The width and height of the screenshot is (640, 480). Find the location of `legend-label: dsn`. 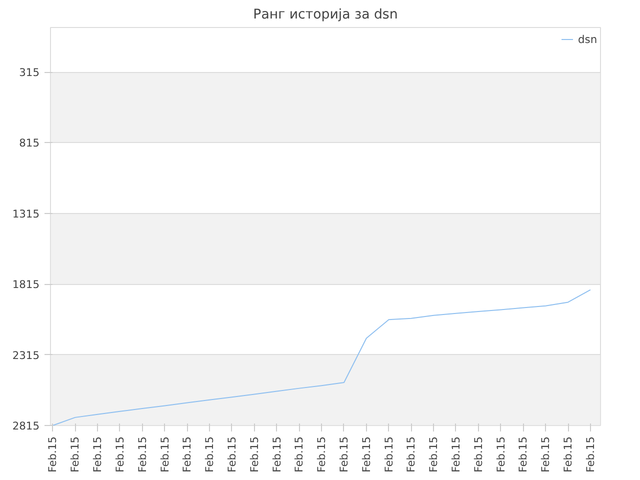

legend-label: dsn is located at coordinates (588, 39).